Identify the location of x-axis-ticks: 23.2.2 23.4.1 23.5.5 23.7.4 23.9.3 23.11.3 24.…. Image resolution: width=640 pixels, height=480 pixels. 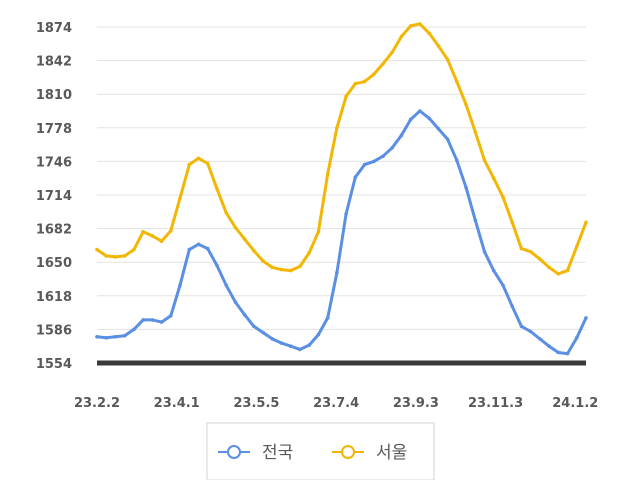
(336, 403).